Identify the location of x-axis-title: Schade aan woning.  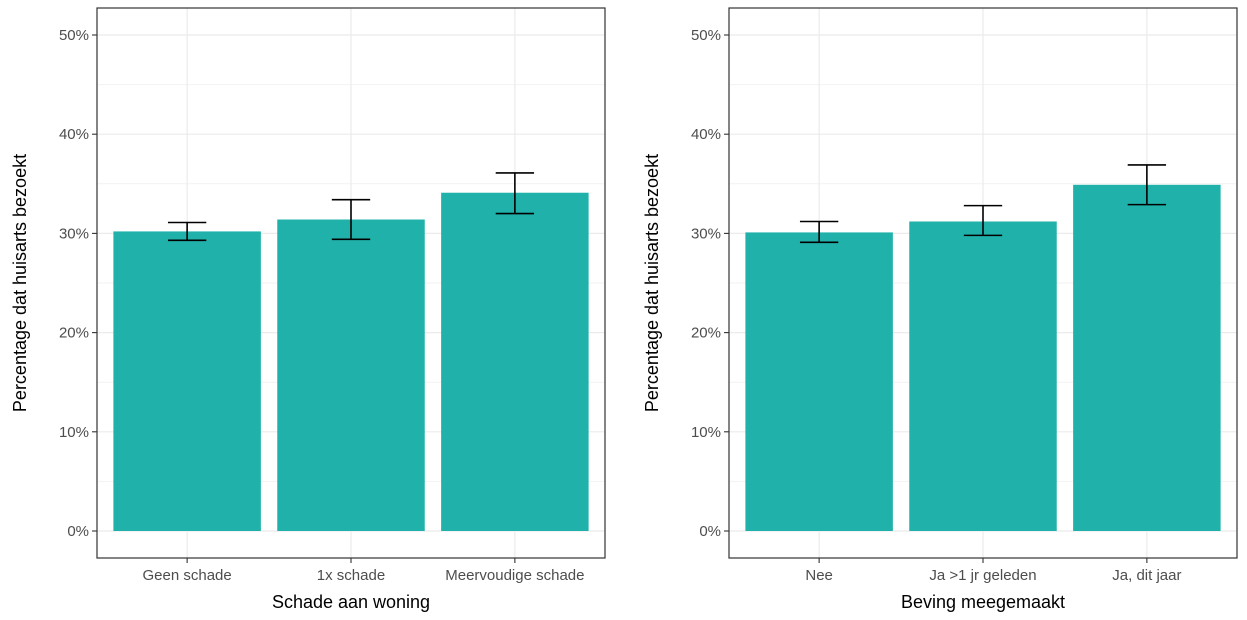
(351, 602).